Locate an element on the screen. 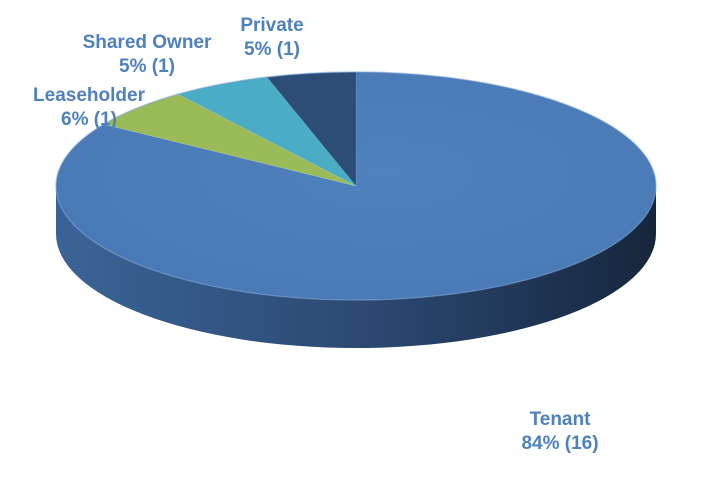 This screenshot has width=703, height=483. slice-label-shared-owner: Shared Owner 5% (1) is located at coordinates (147, 55).